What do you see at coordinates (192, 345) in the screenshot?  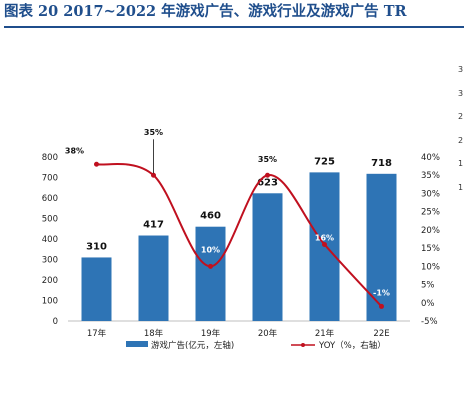 I see `legend-bar-label: 游戏广告(亿元，左轴)` at bounding box center [192, 345].